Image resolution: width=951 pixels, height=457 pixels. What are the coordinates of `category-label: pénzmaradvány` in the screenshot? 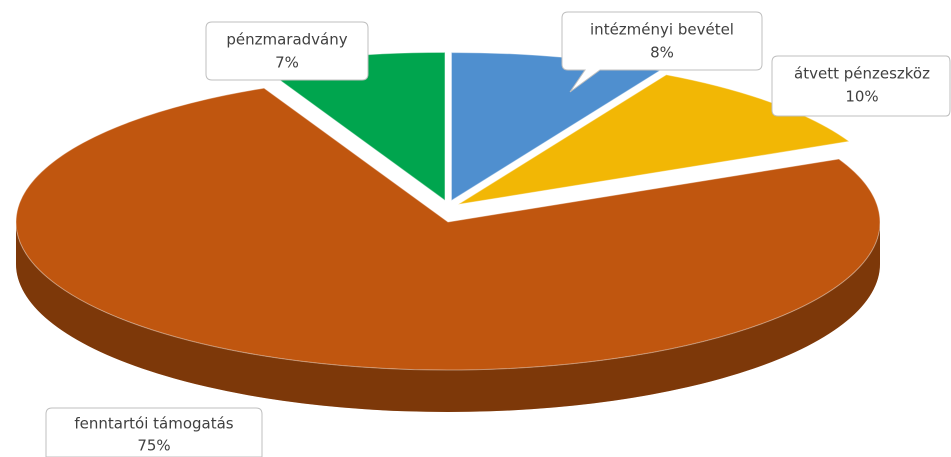 It's located at (286, 40).